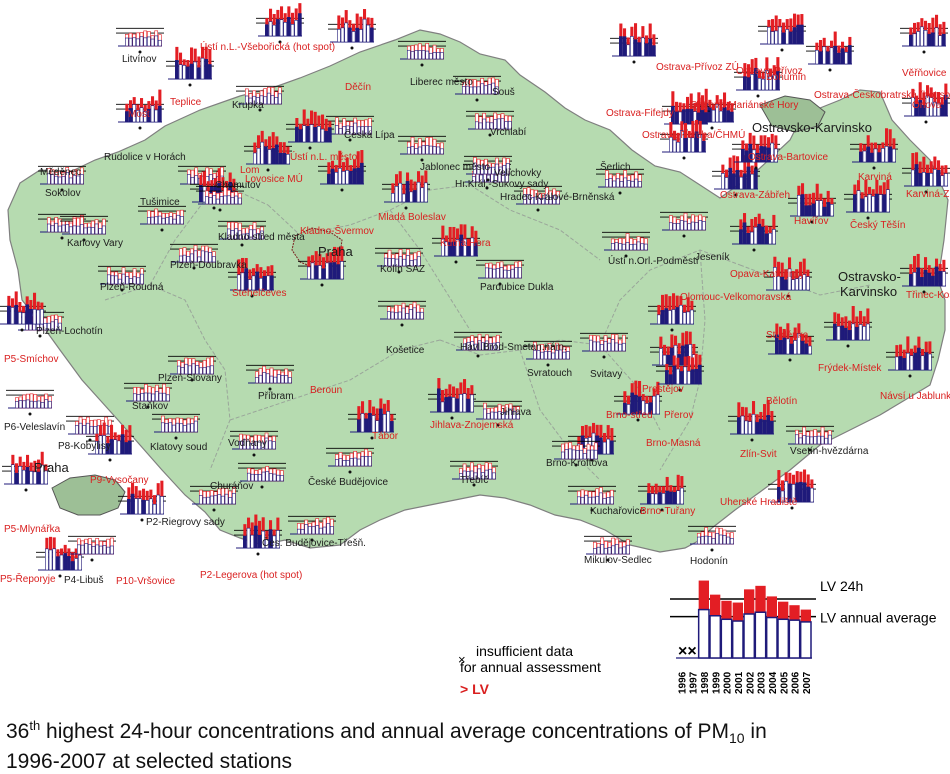 Image resolution: width=950 pixels, height=774 pixels. What do you see at coordinates (249, 170) in the screenshot?
I see `station-label: Lom` at bounding box center [249, 170].